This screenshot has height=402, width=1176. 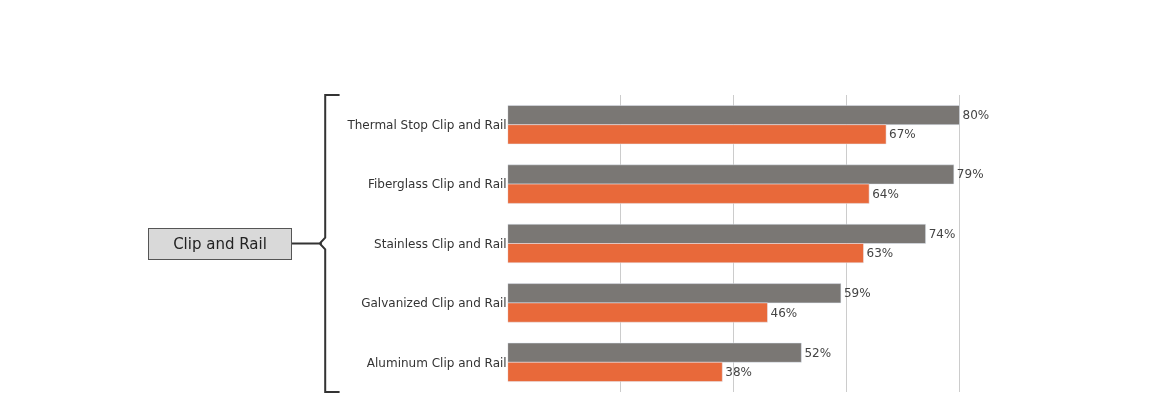 I want to click on y-tick-label: Stainless Clip and Rail, so click(x=440, y=243).